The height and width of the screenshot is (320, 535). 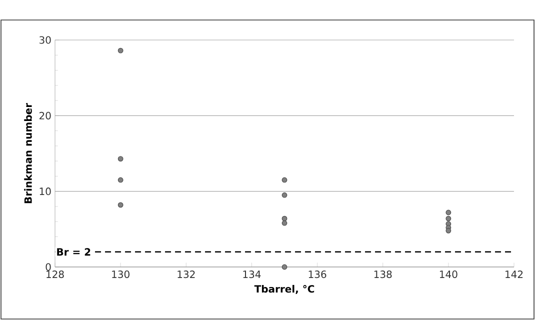 I want to click on x-tick-label: 138, so click(x=383, y=274).